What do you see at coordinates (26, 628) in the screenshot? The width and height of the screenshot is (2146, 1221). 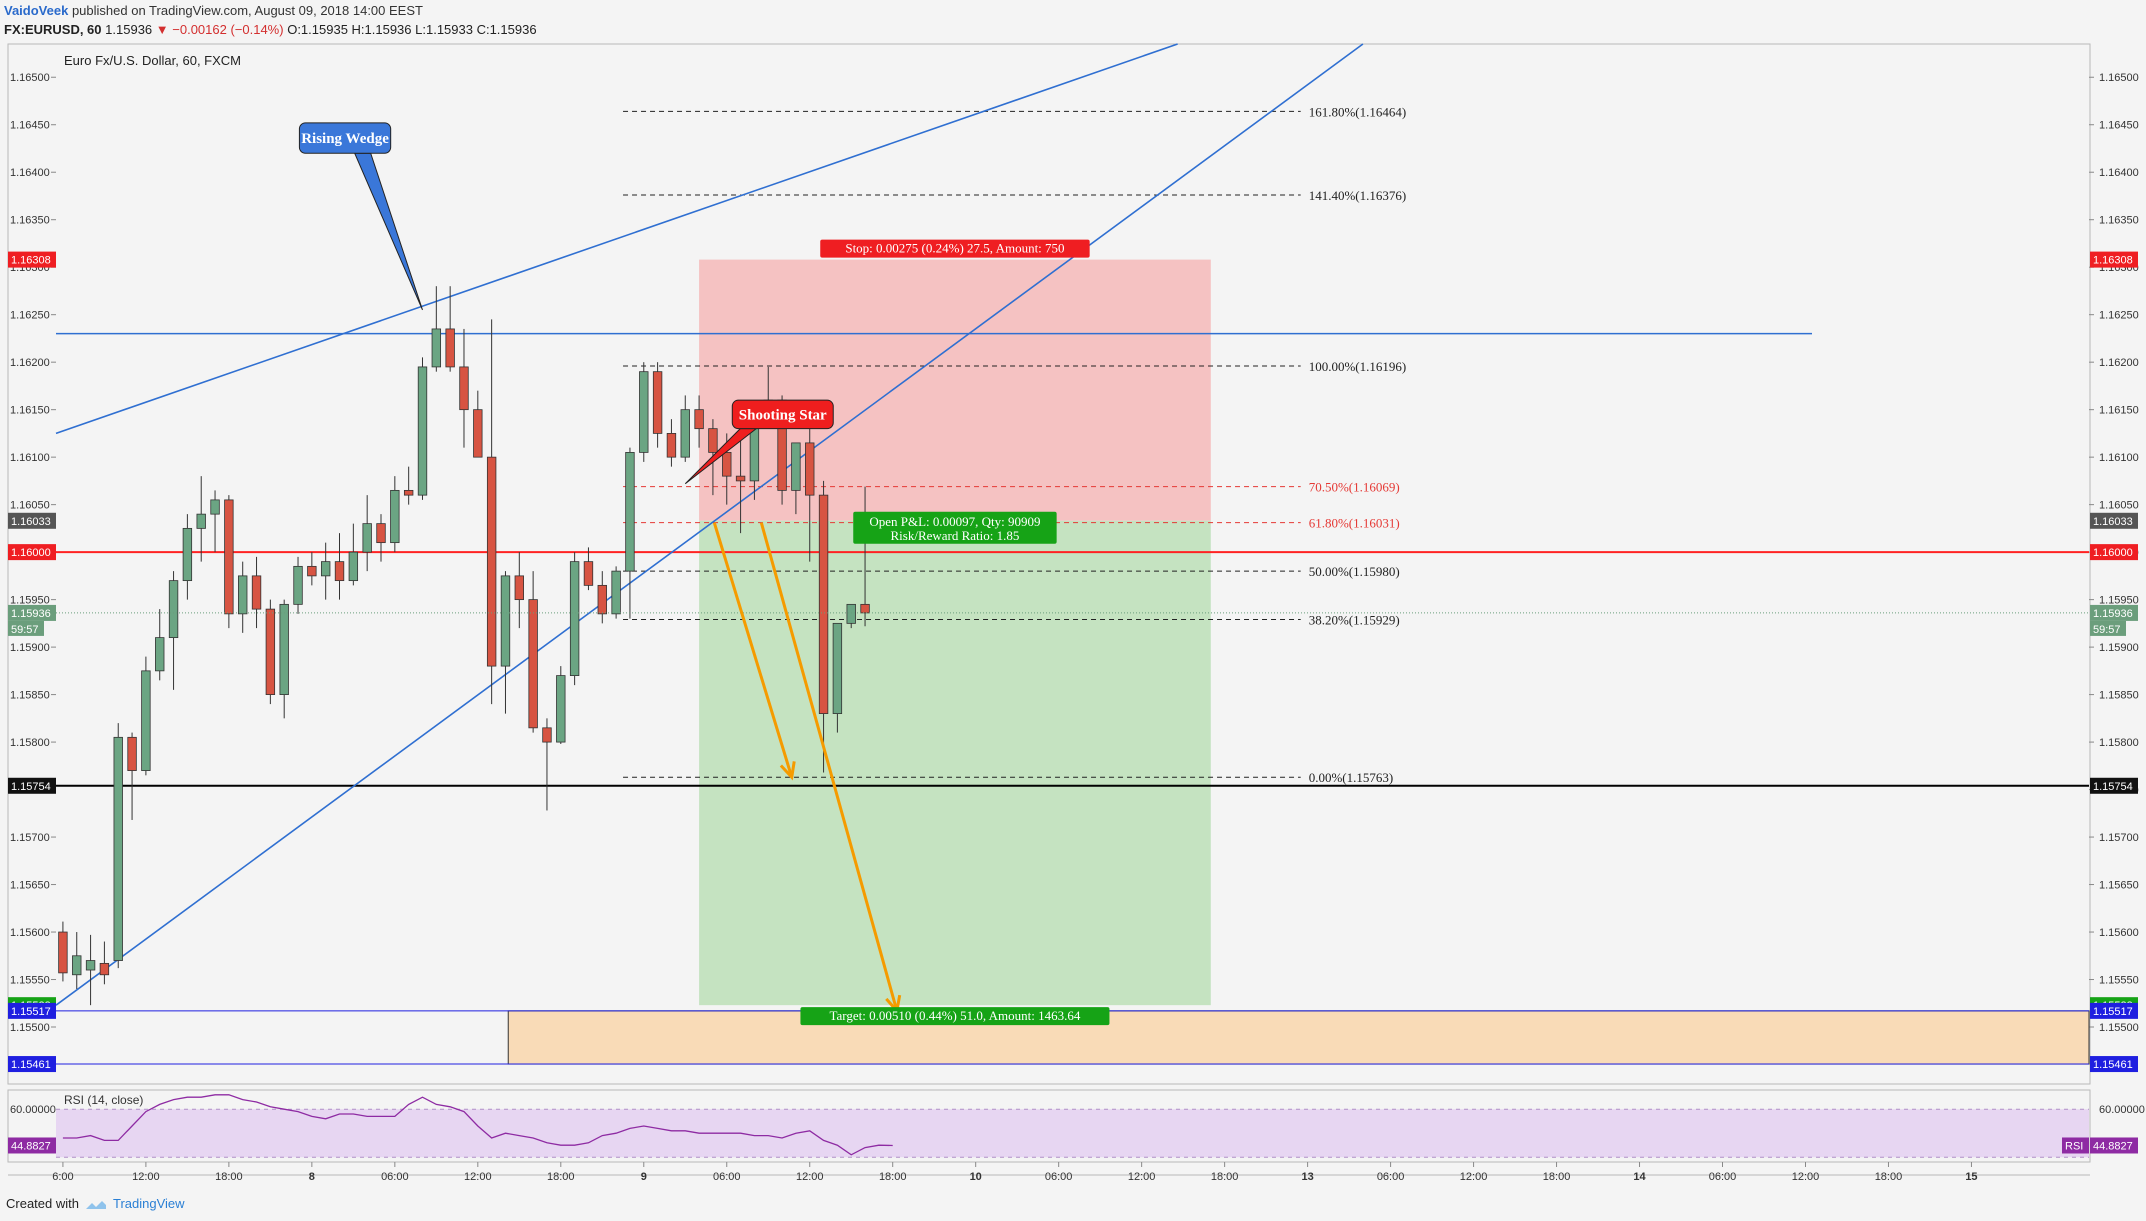 I see `countdown-left-bg` at bounding box center [26, 628].